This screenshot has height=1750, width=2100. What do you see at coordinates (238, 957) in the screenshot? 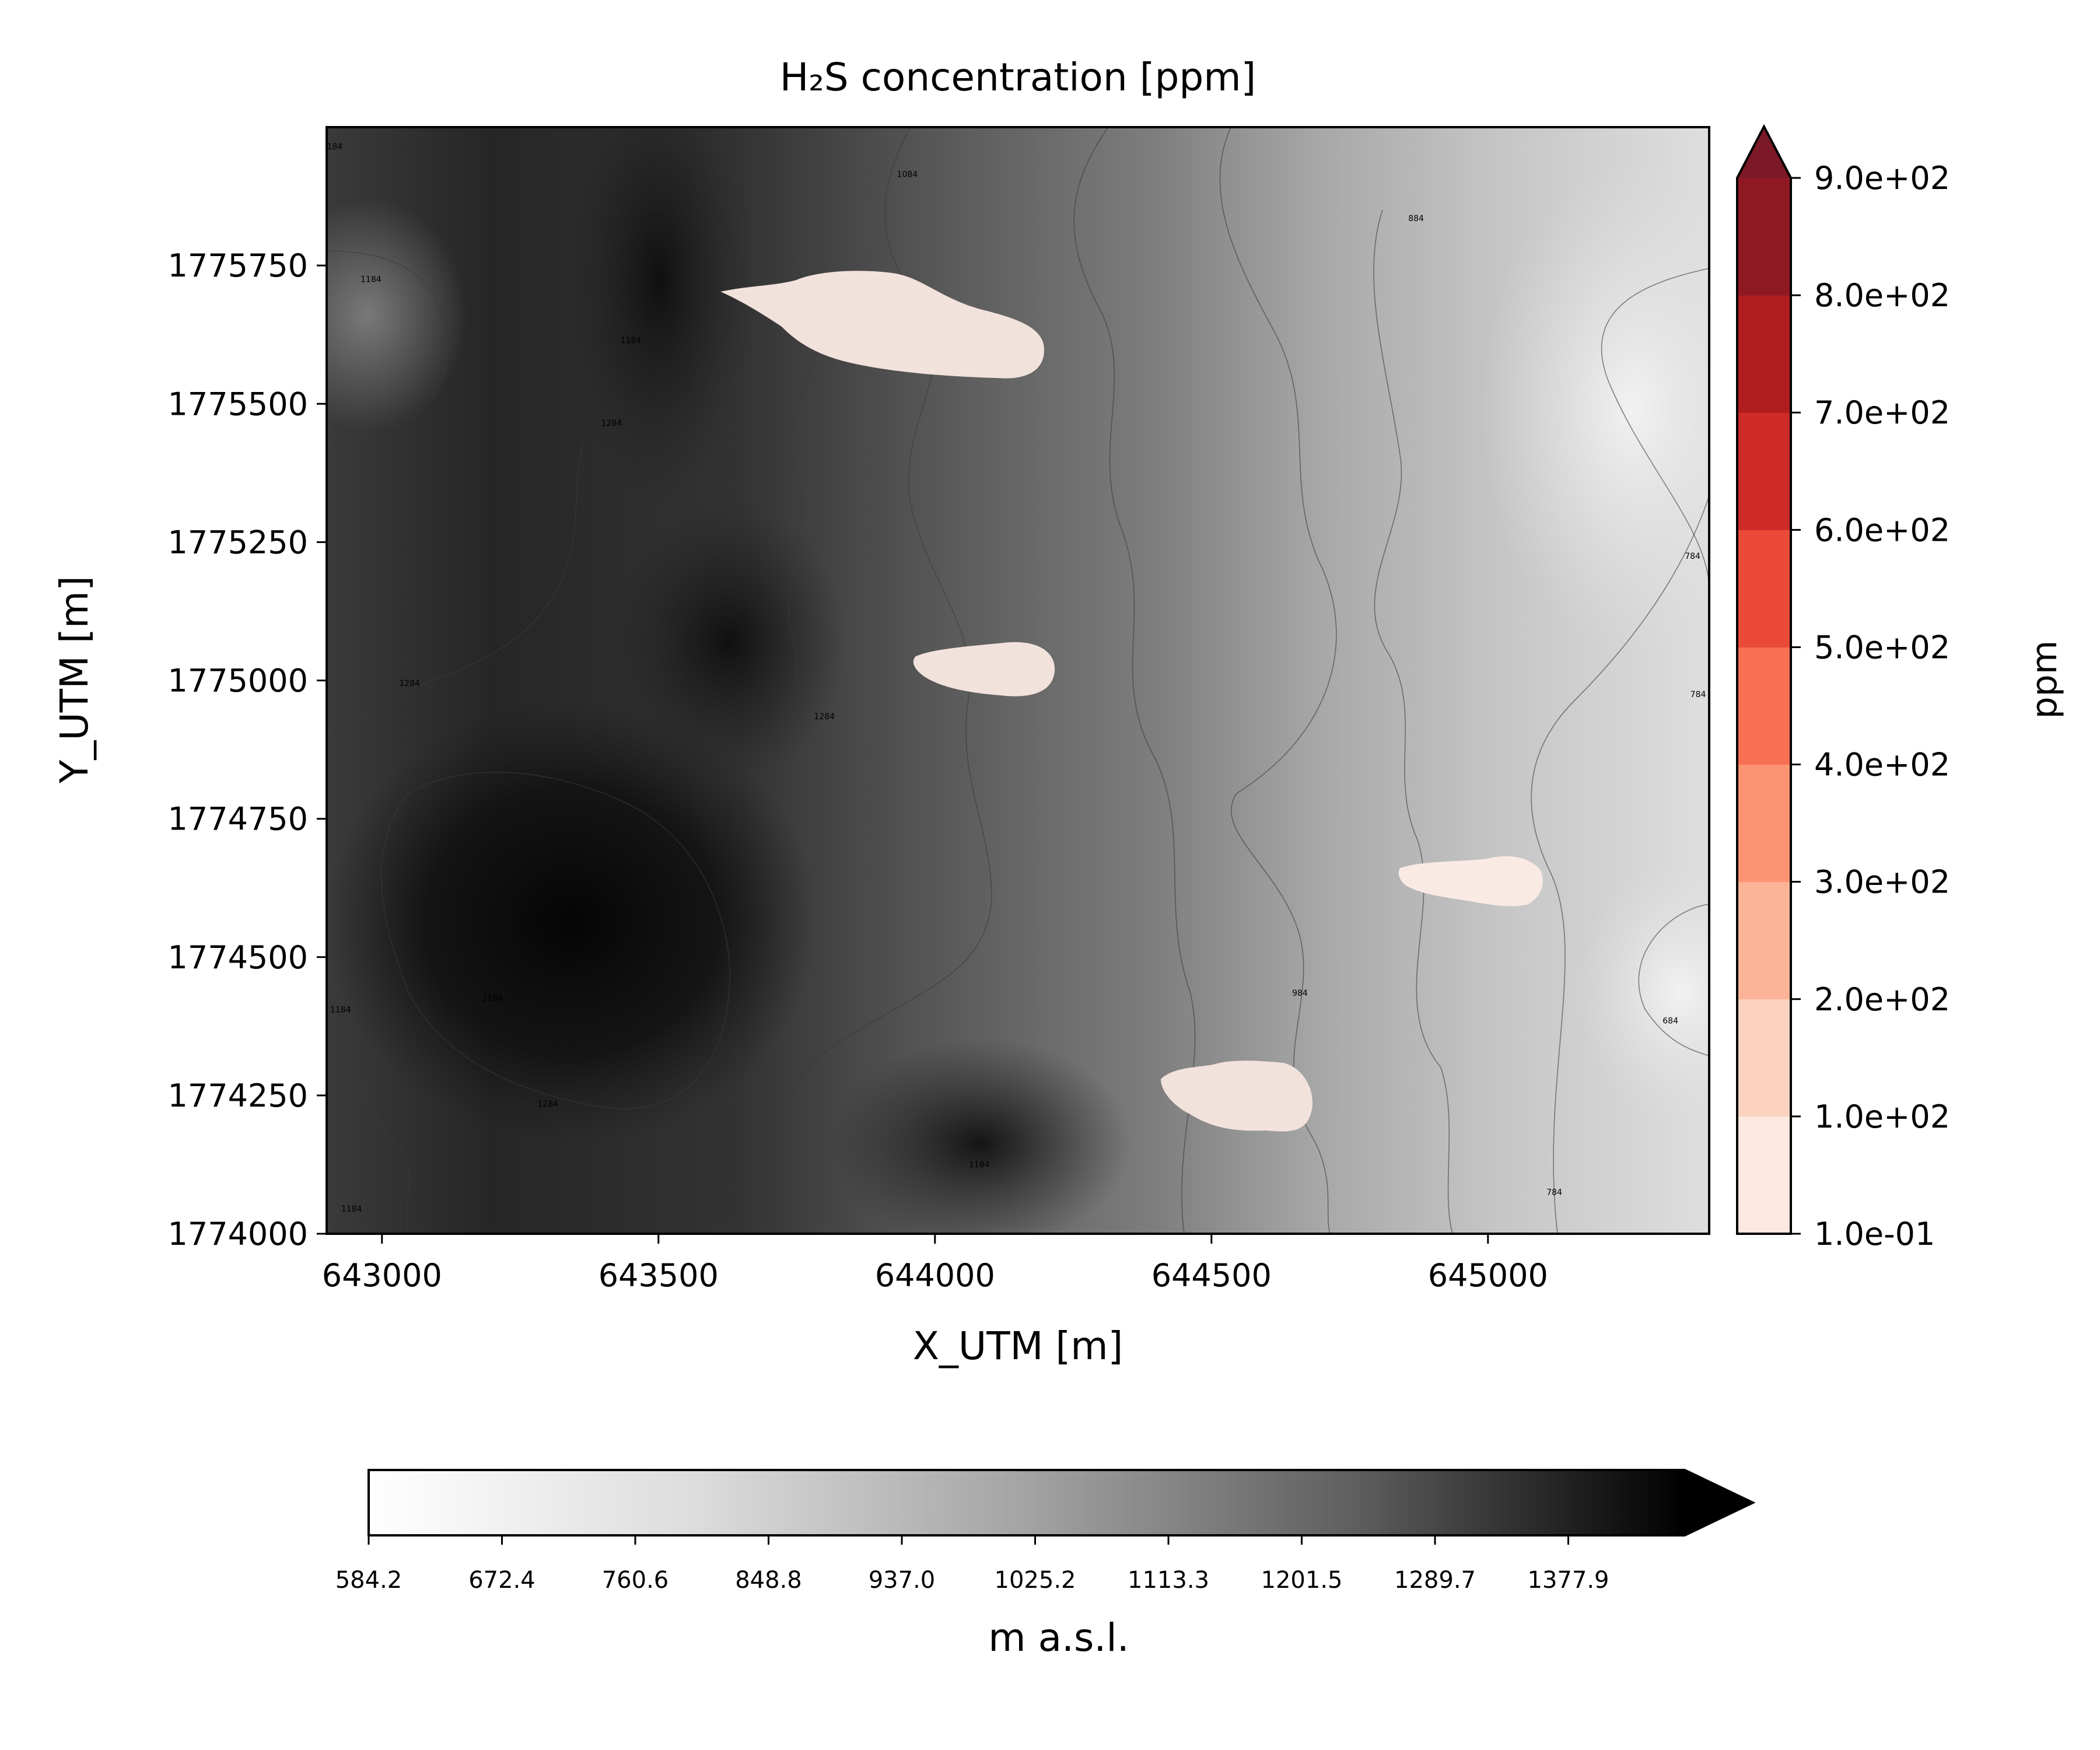
I see `y-tick-label: 1774500` at bounding box center [238, 957].